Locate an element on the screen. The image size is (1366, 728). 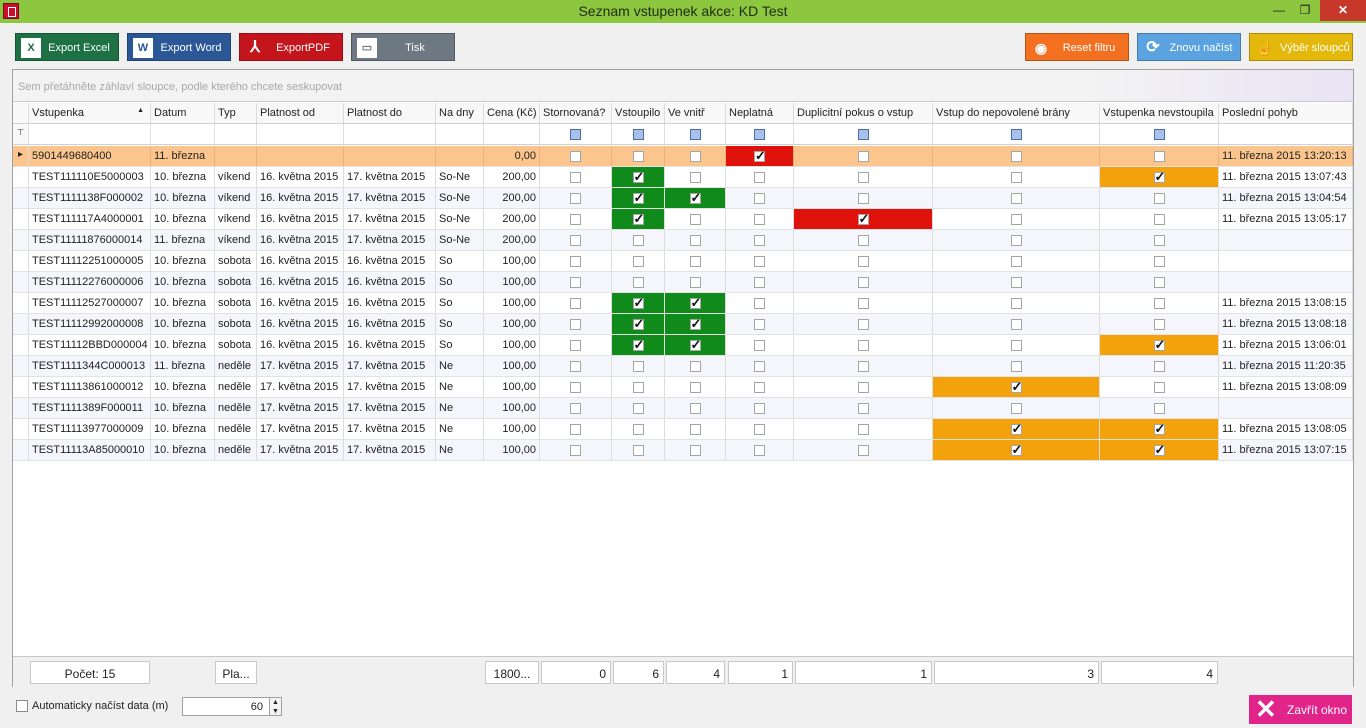
interval-spinner: ▲ ▼ is located at coordinates (276, 706).